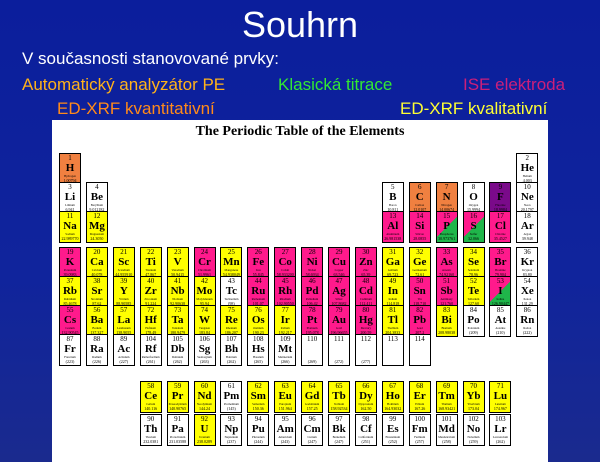 The image size is (600, 462). I want to click on atomic-number: 53, so click(500, 281).